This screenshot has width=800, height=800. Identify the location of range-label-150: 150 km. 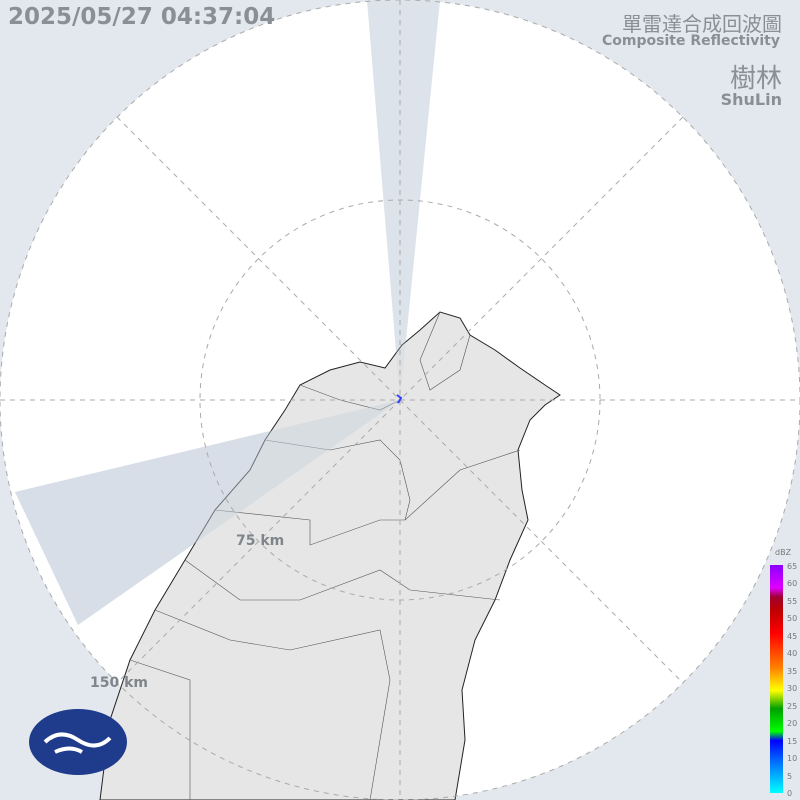
(119, 683).